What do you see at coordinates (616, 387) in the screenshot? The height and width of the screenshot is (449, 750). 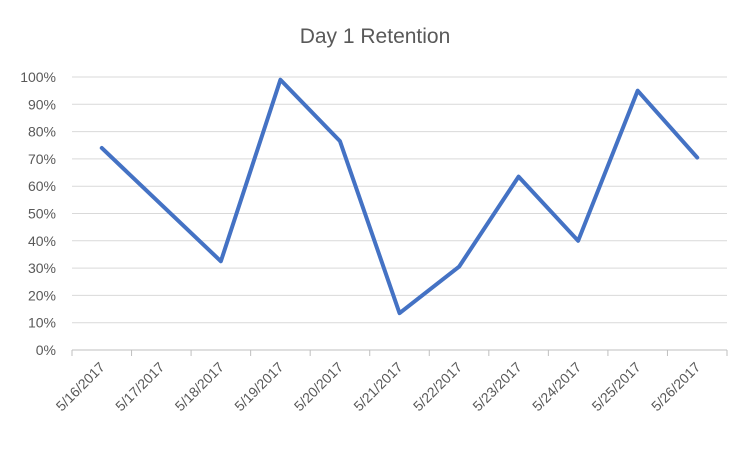 I see `x-tick-label: 5/25/2017` at bounding box center [616, 387].